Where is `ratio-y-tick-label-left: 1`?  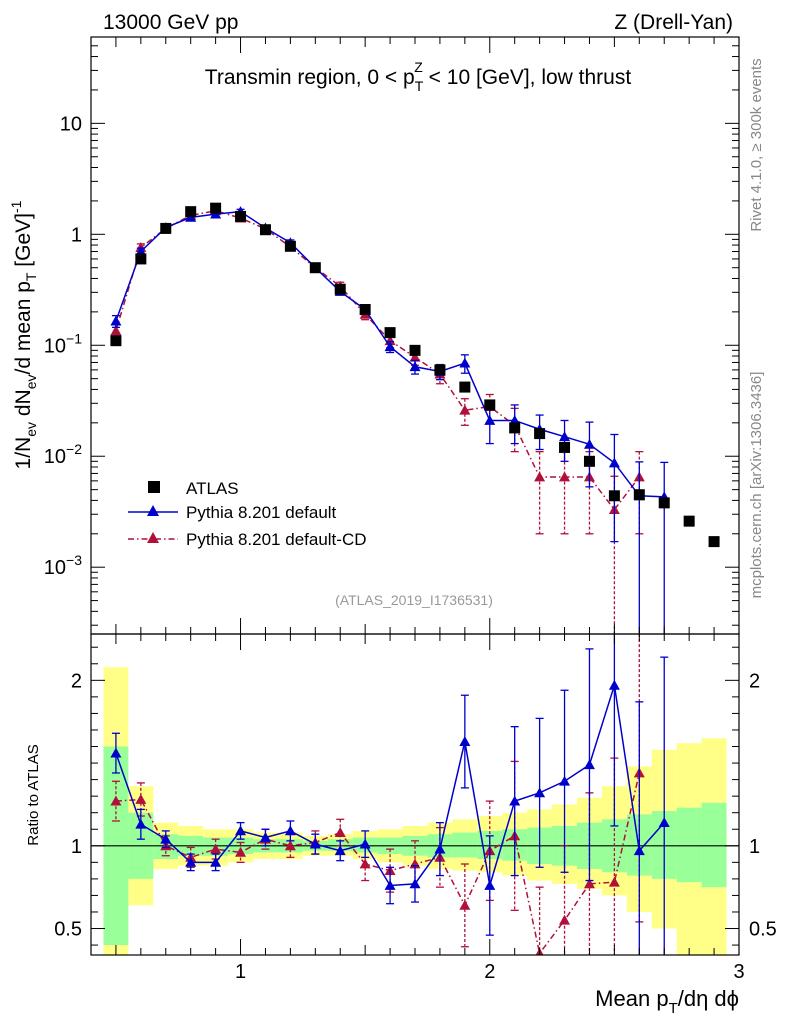
ratio-y-tick-label-left: 1 is located at coordinates (76, 847).